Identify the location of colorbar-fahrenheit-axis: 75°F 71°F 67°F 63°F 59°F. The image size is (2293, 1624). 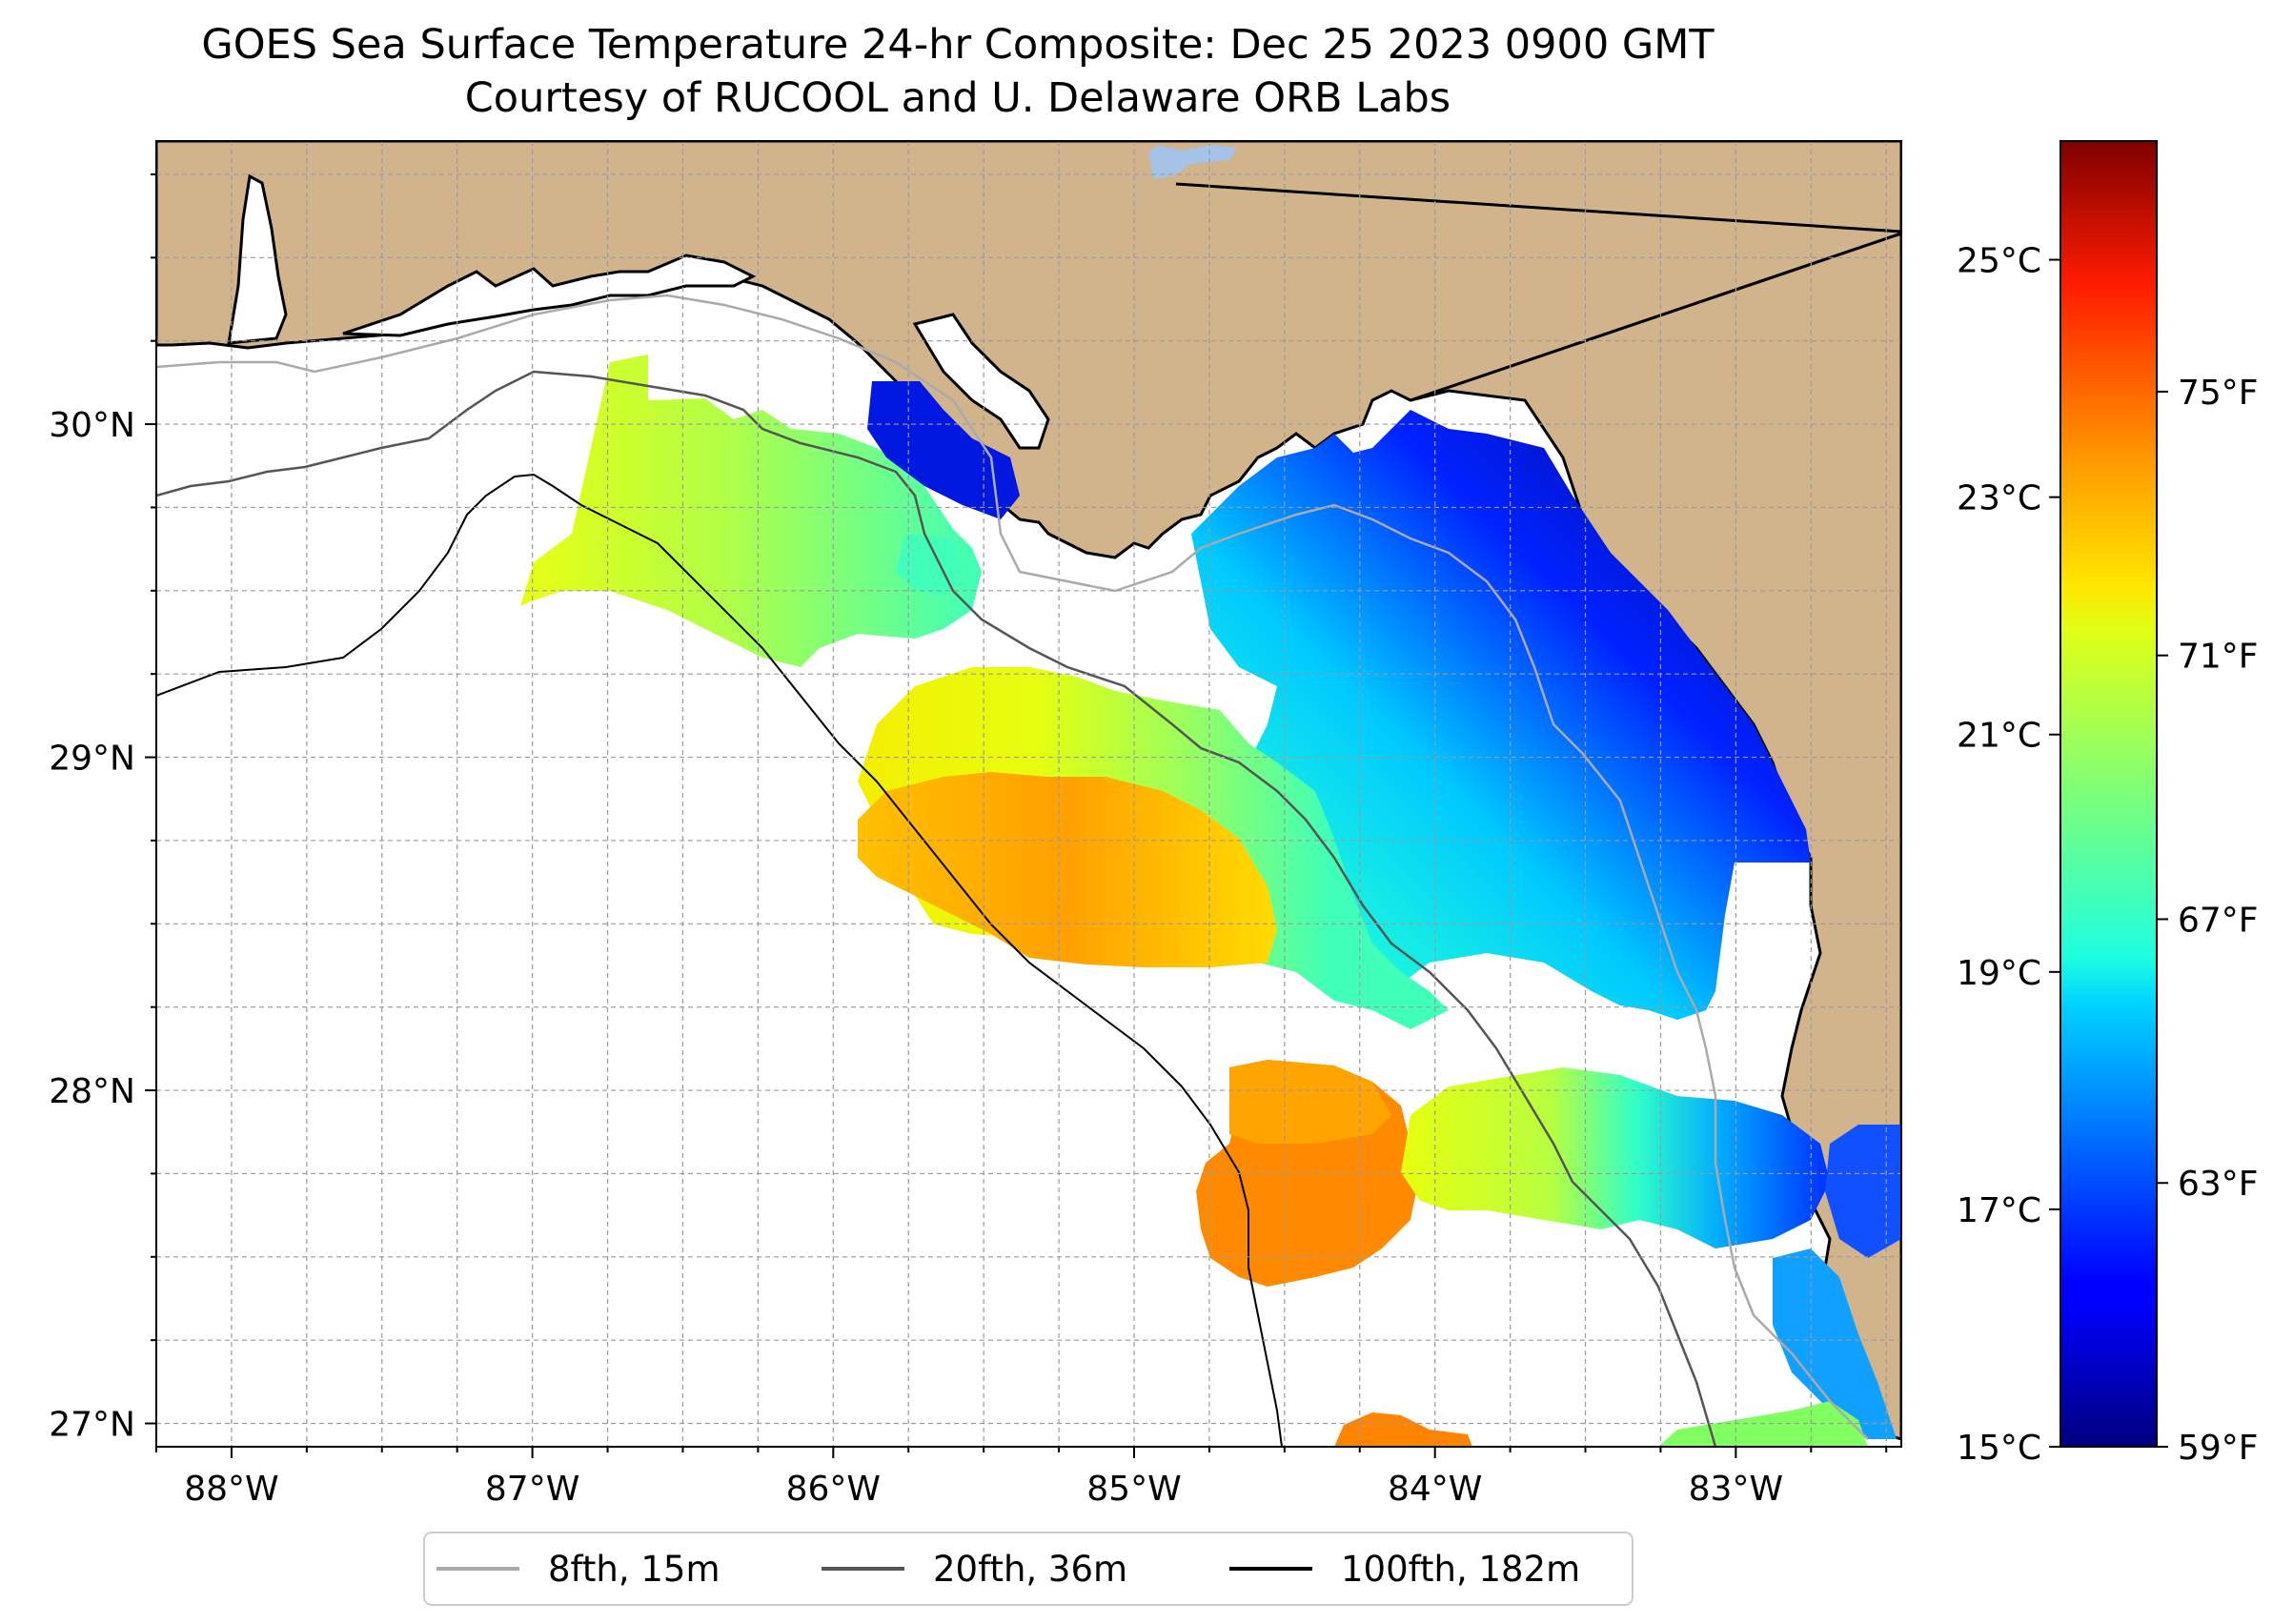
(2208, 921).